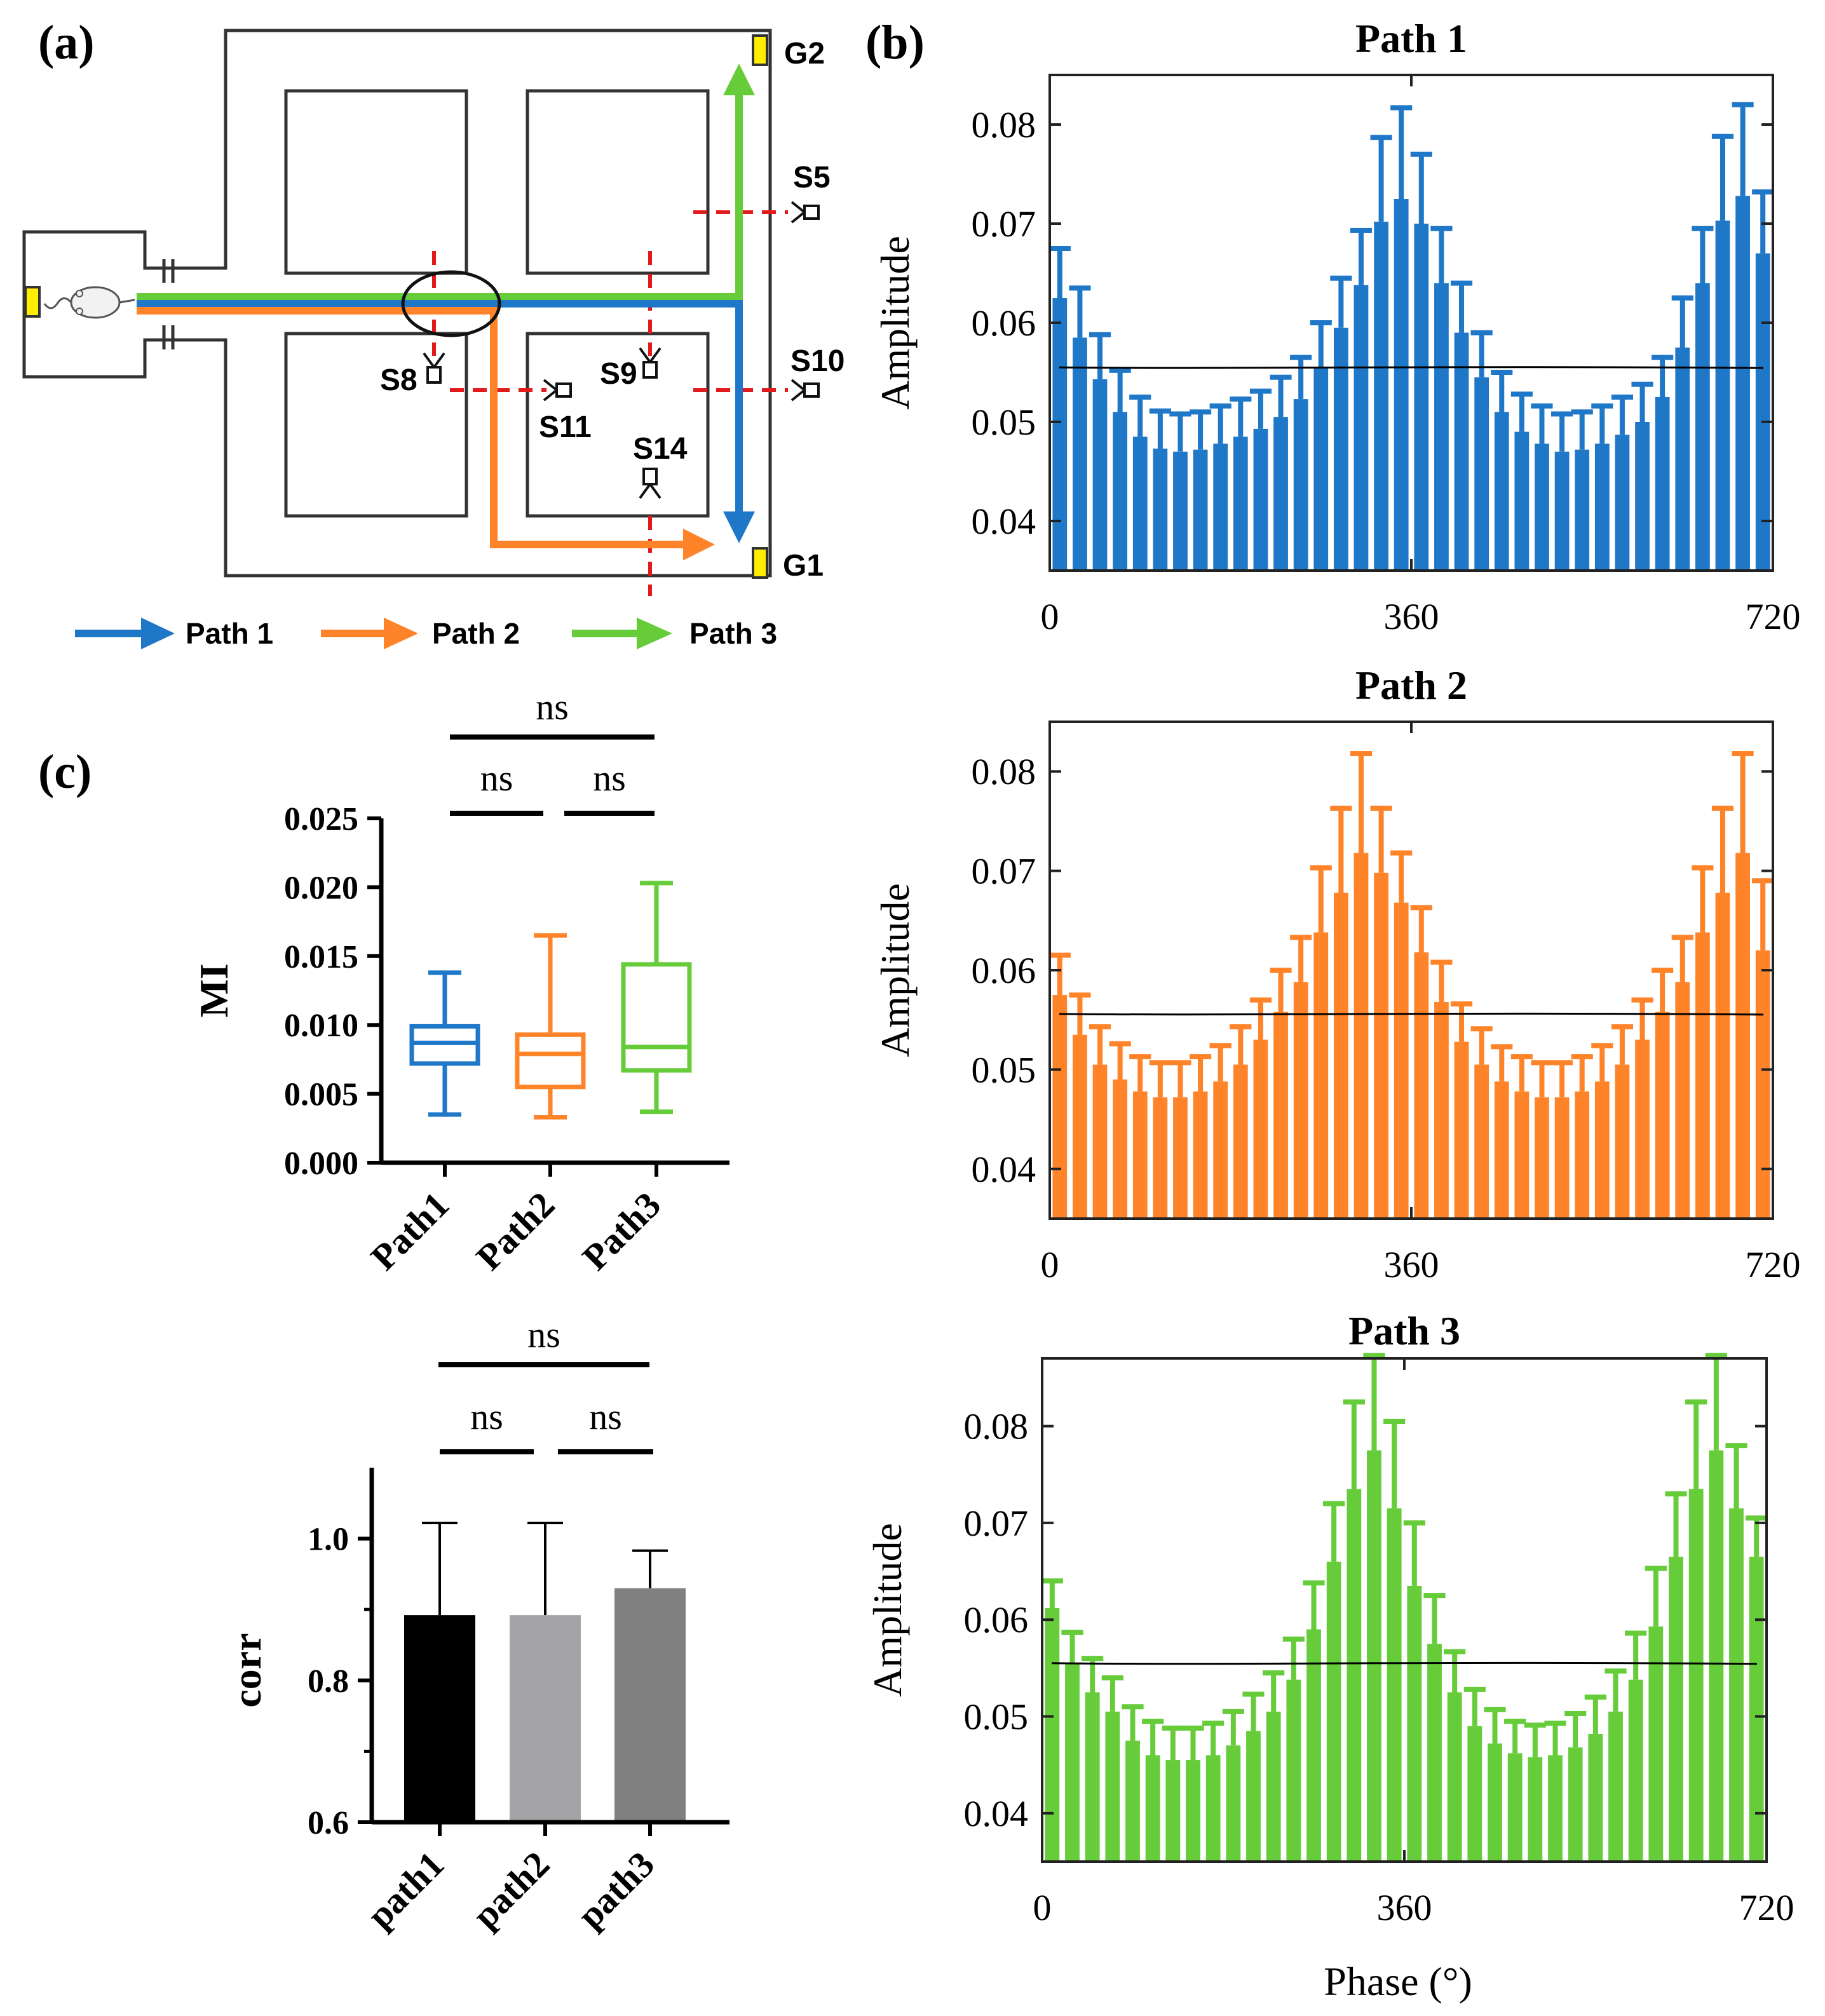 This screenshot has height=2016, width=1825. Describe the element at coordinates (1004, 422) in the screenshot. I see `y-tick-label: 0.05` at that location.